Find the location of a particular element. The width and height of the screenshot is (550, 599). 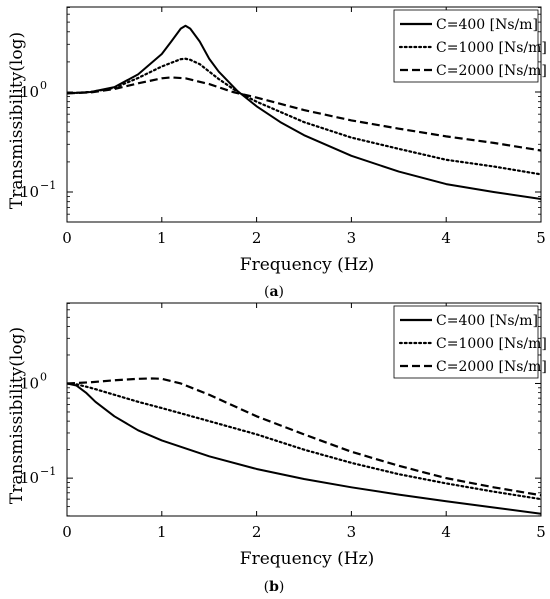

legend-box is located at coordinates (466, 342).